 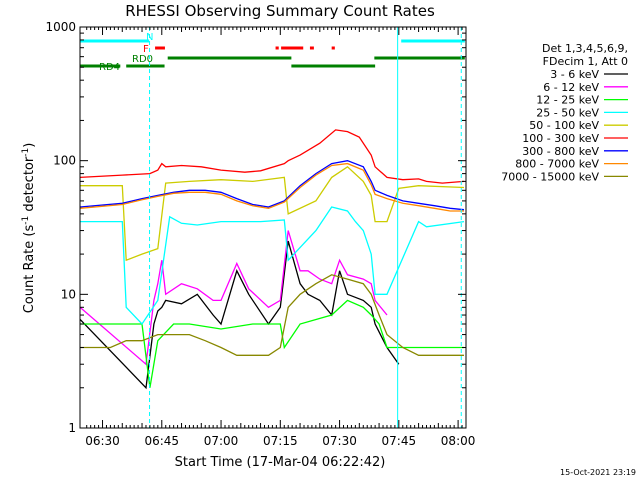 What do you see at coordinates (598, 472) in the screenshot?
I see `generation-timestamp: 15-Oct-2021 23:19` at bounding box center [598, 472].